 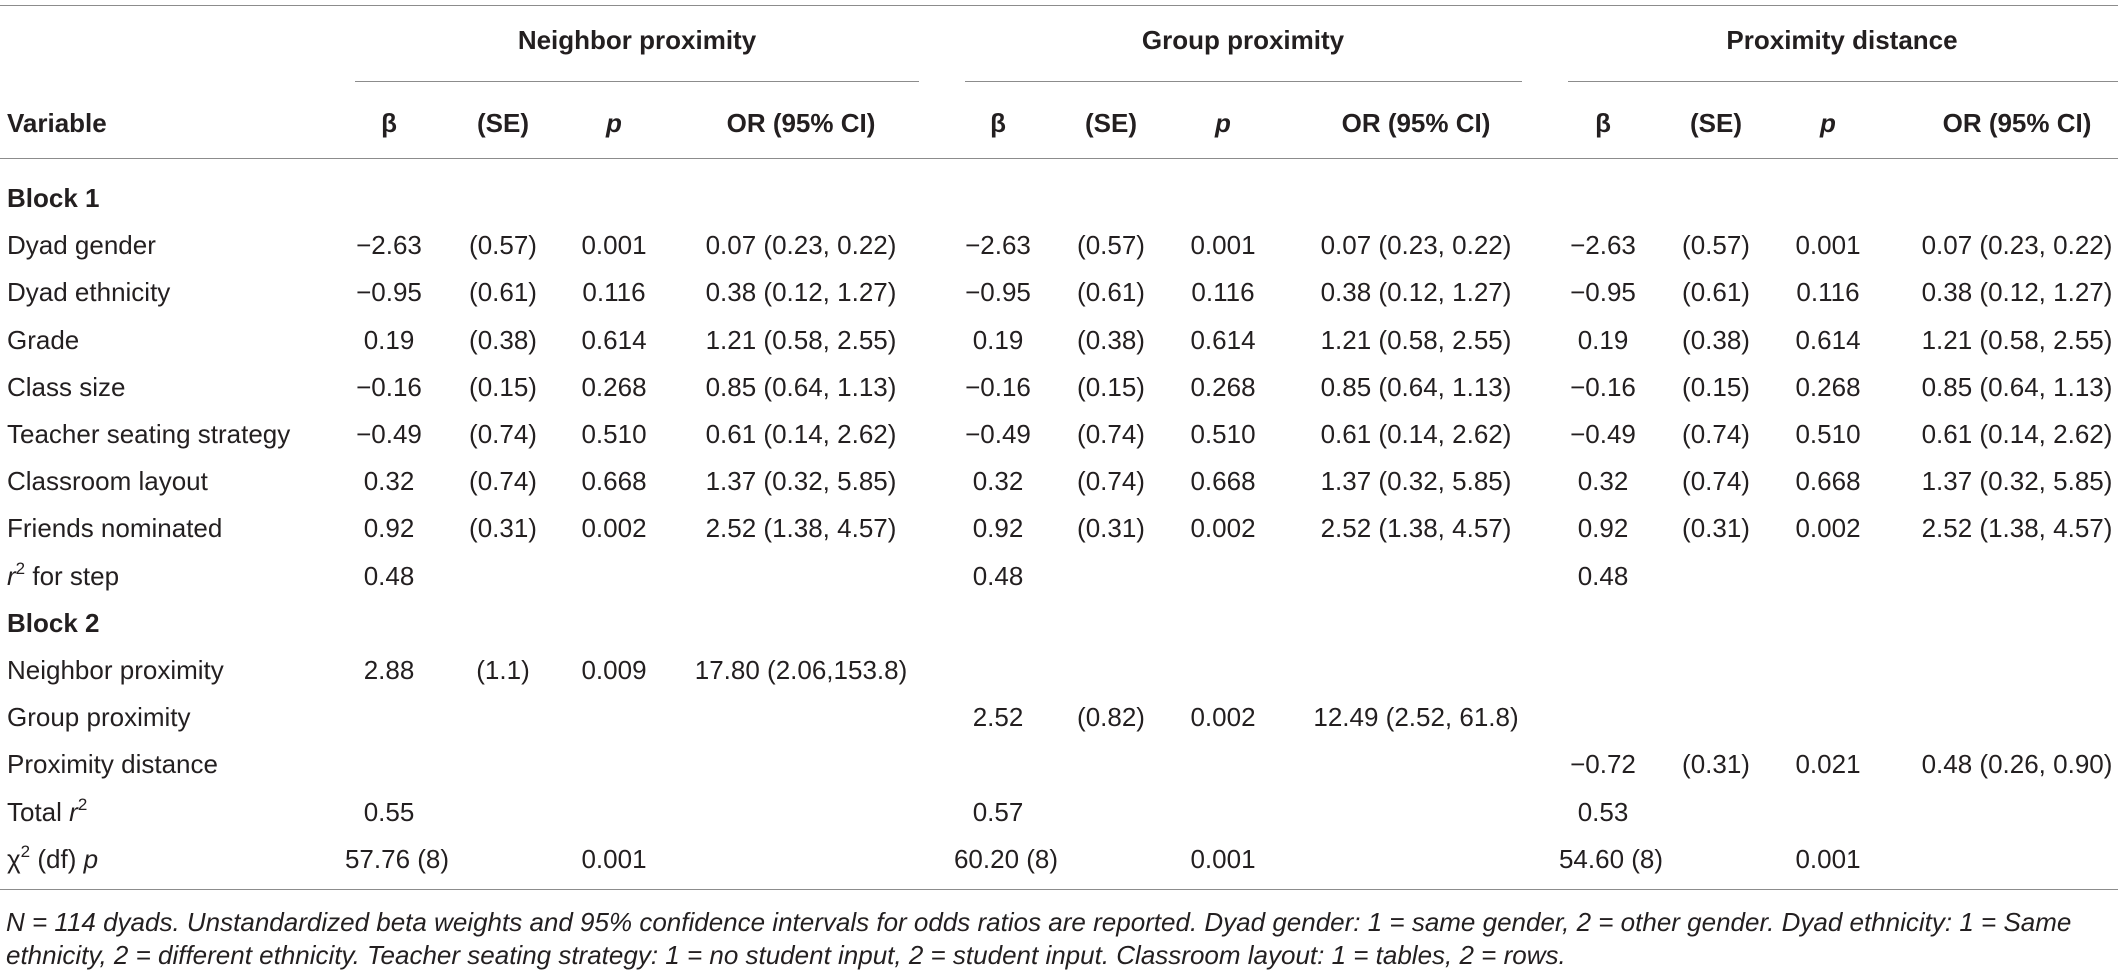 What do you see at coordinates (1243, 81) in the screenshot?
I see `group-underline-group` at bounding box center [1243, 81].